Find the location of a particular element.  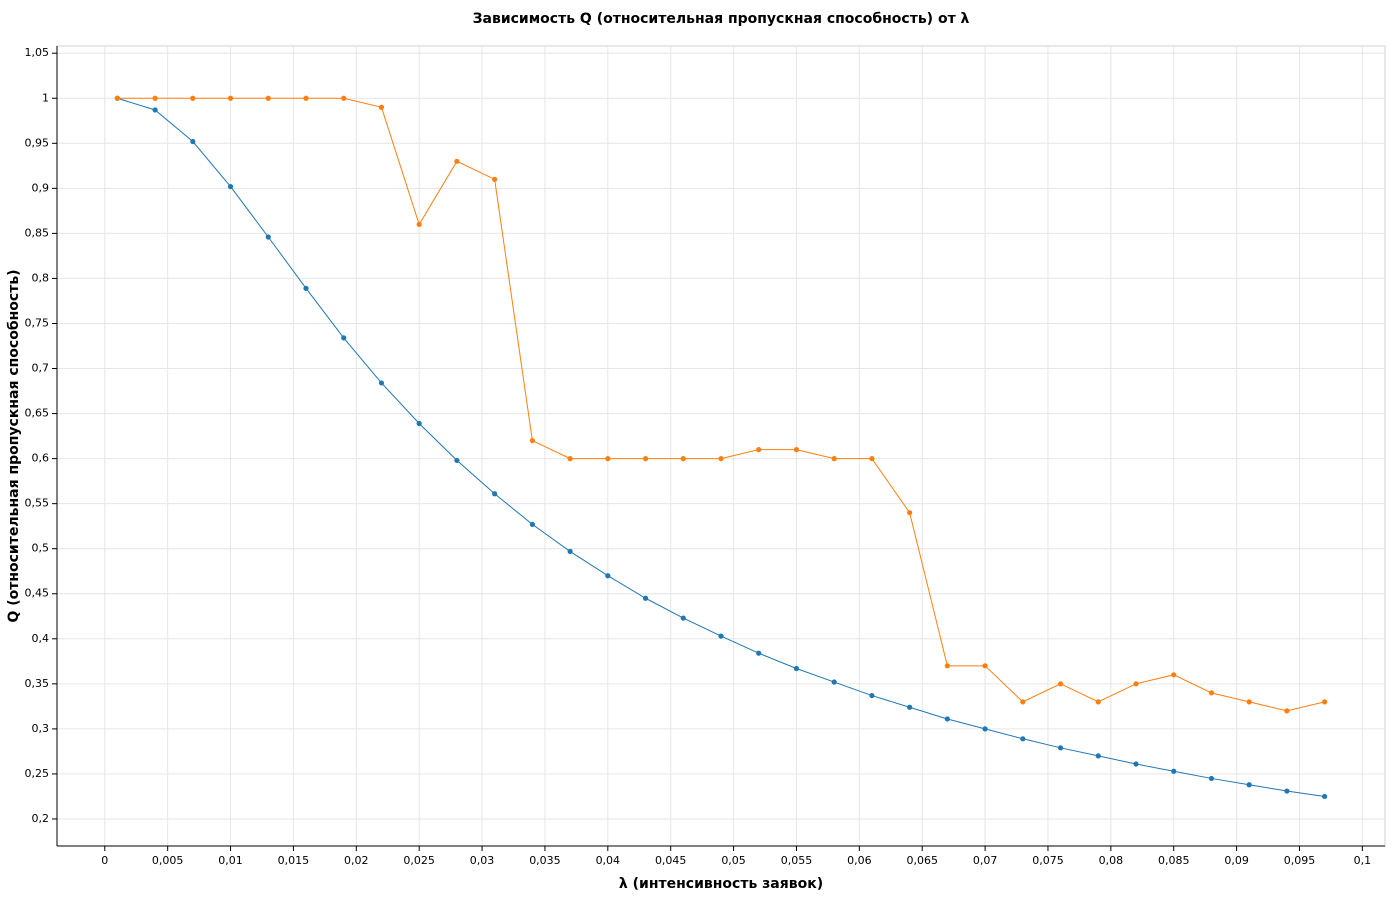

y-tick-label: 0,8 is located at coordinates (41, 277).